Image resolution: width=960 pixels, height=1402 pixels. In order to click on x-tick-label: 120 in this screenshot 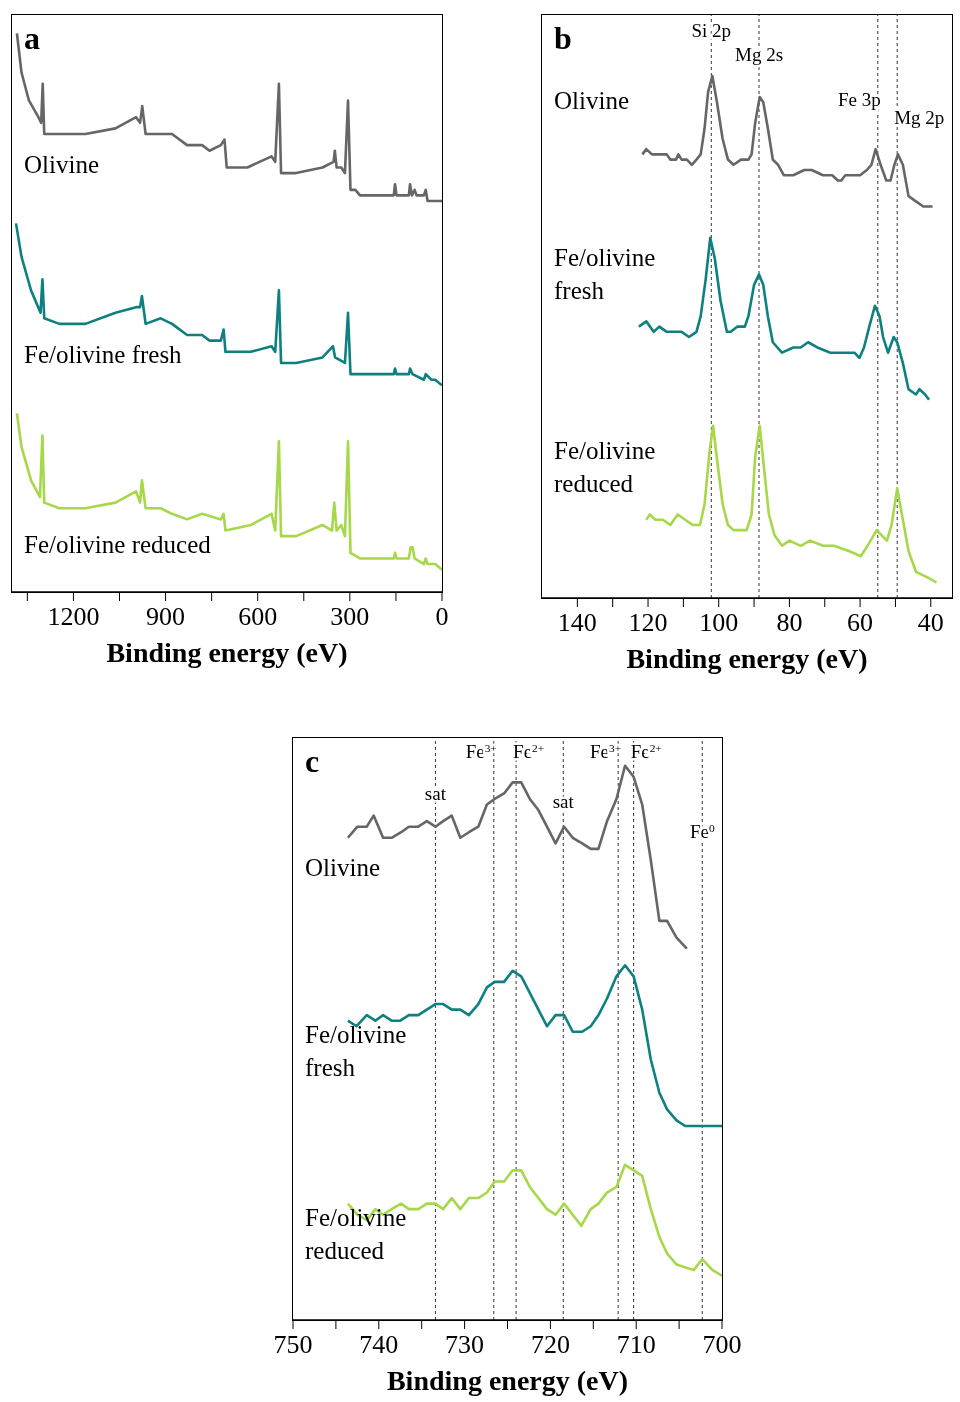, I will do `click(648, 622)`.